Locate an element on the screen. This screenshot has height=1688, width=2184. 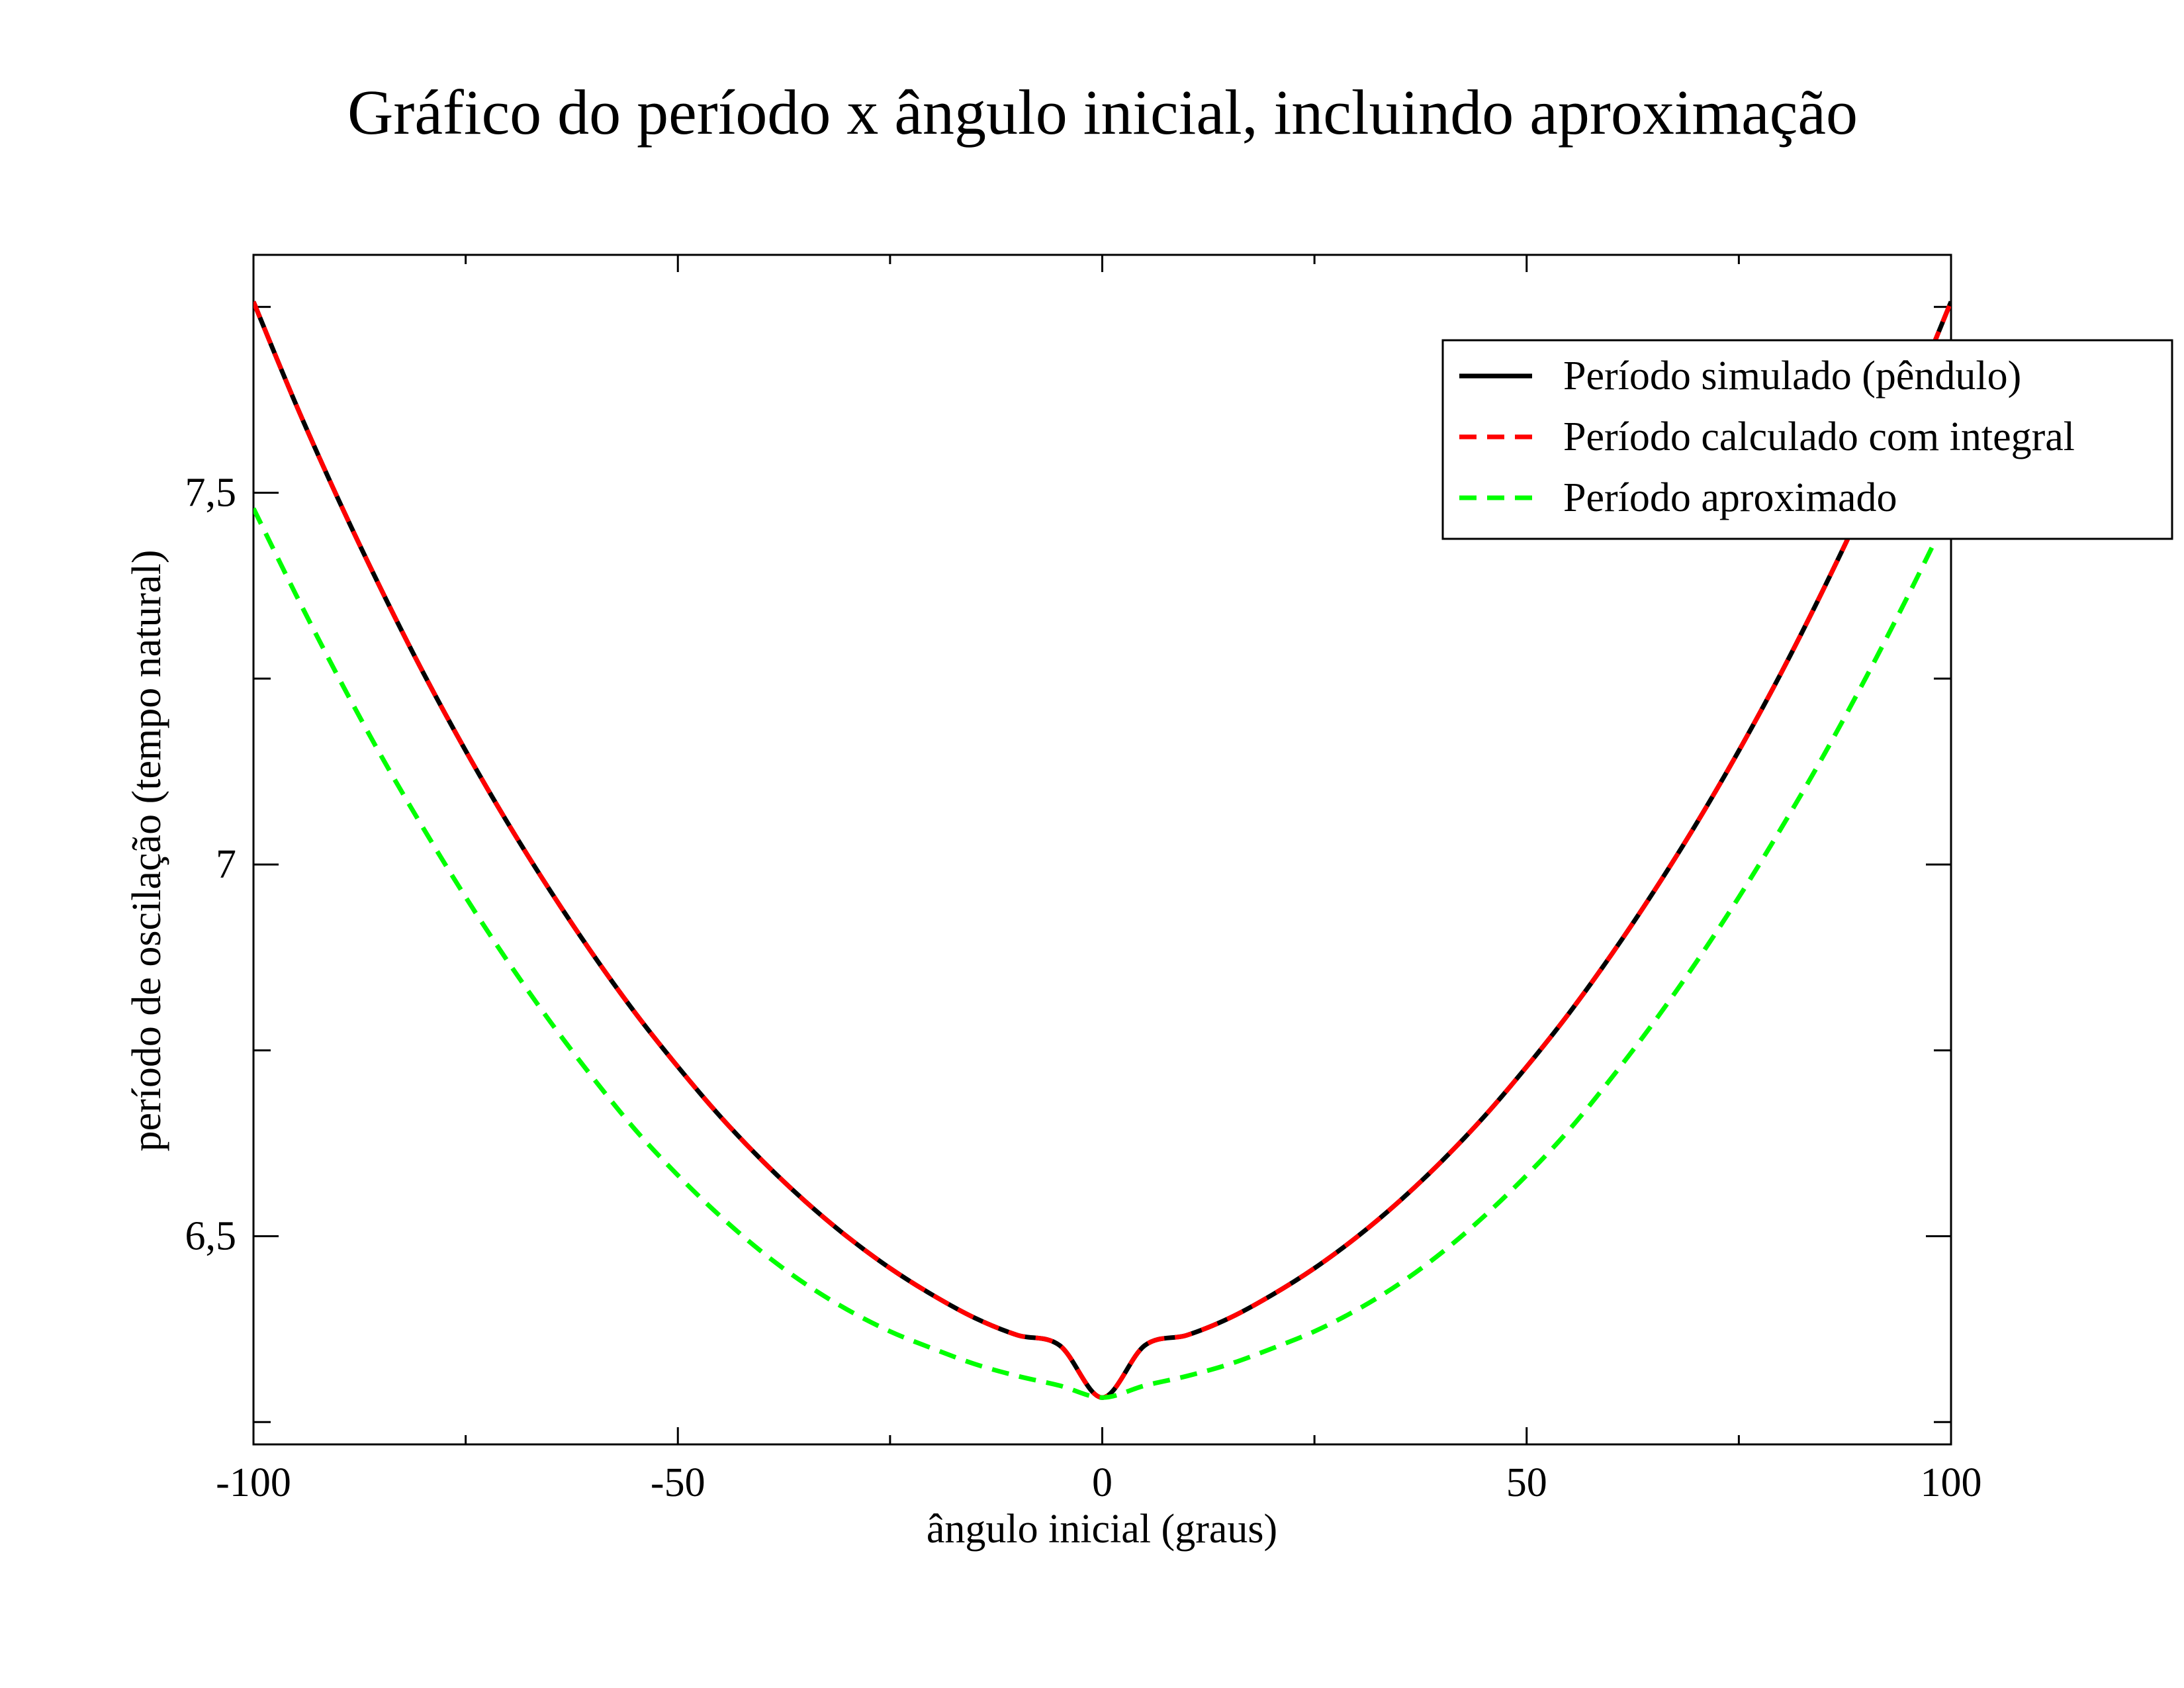
legend-label-2: Período calculado com integral is located at coordinates (1819, 436).